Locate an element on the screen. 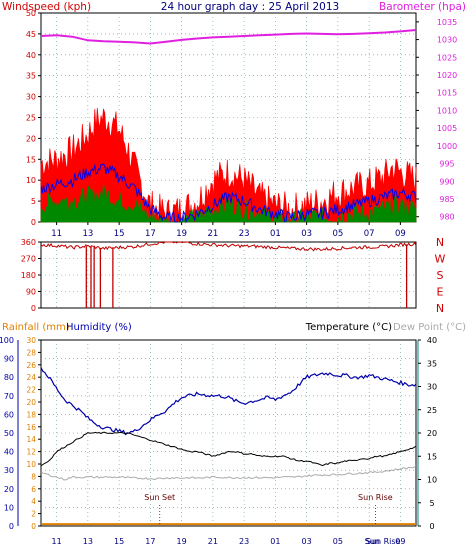 This screenshot has height=555, width=468. wind-x-ticks: 11 13 15 17 19 21 23 01 03 05 07 09 is located at coordinates (228, 230).